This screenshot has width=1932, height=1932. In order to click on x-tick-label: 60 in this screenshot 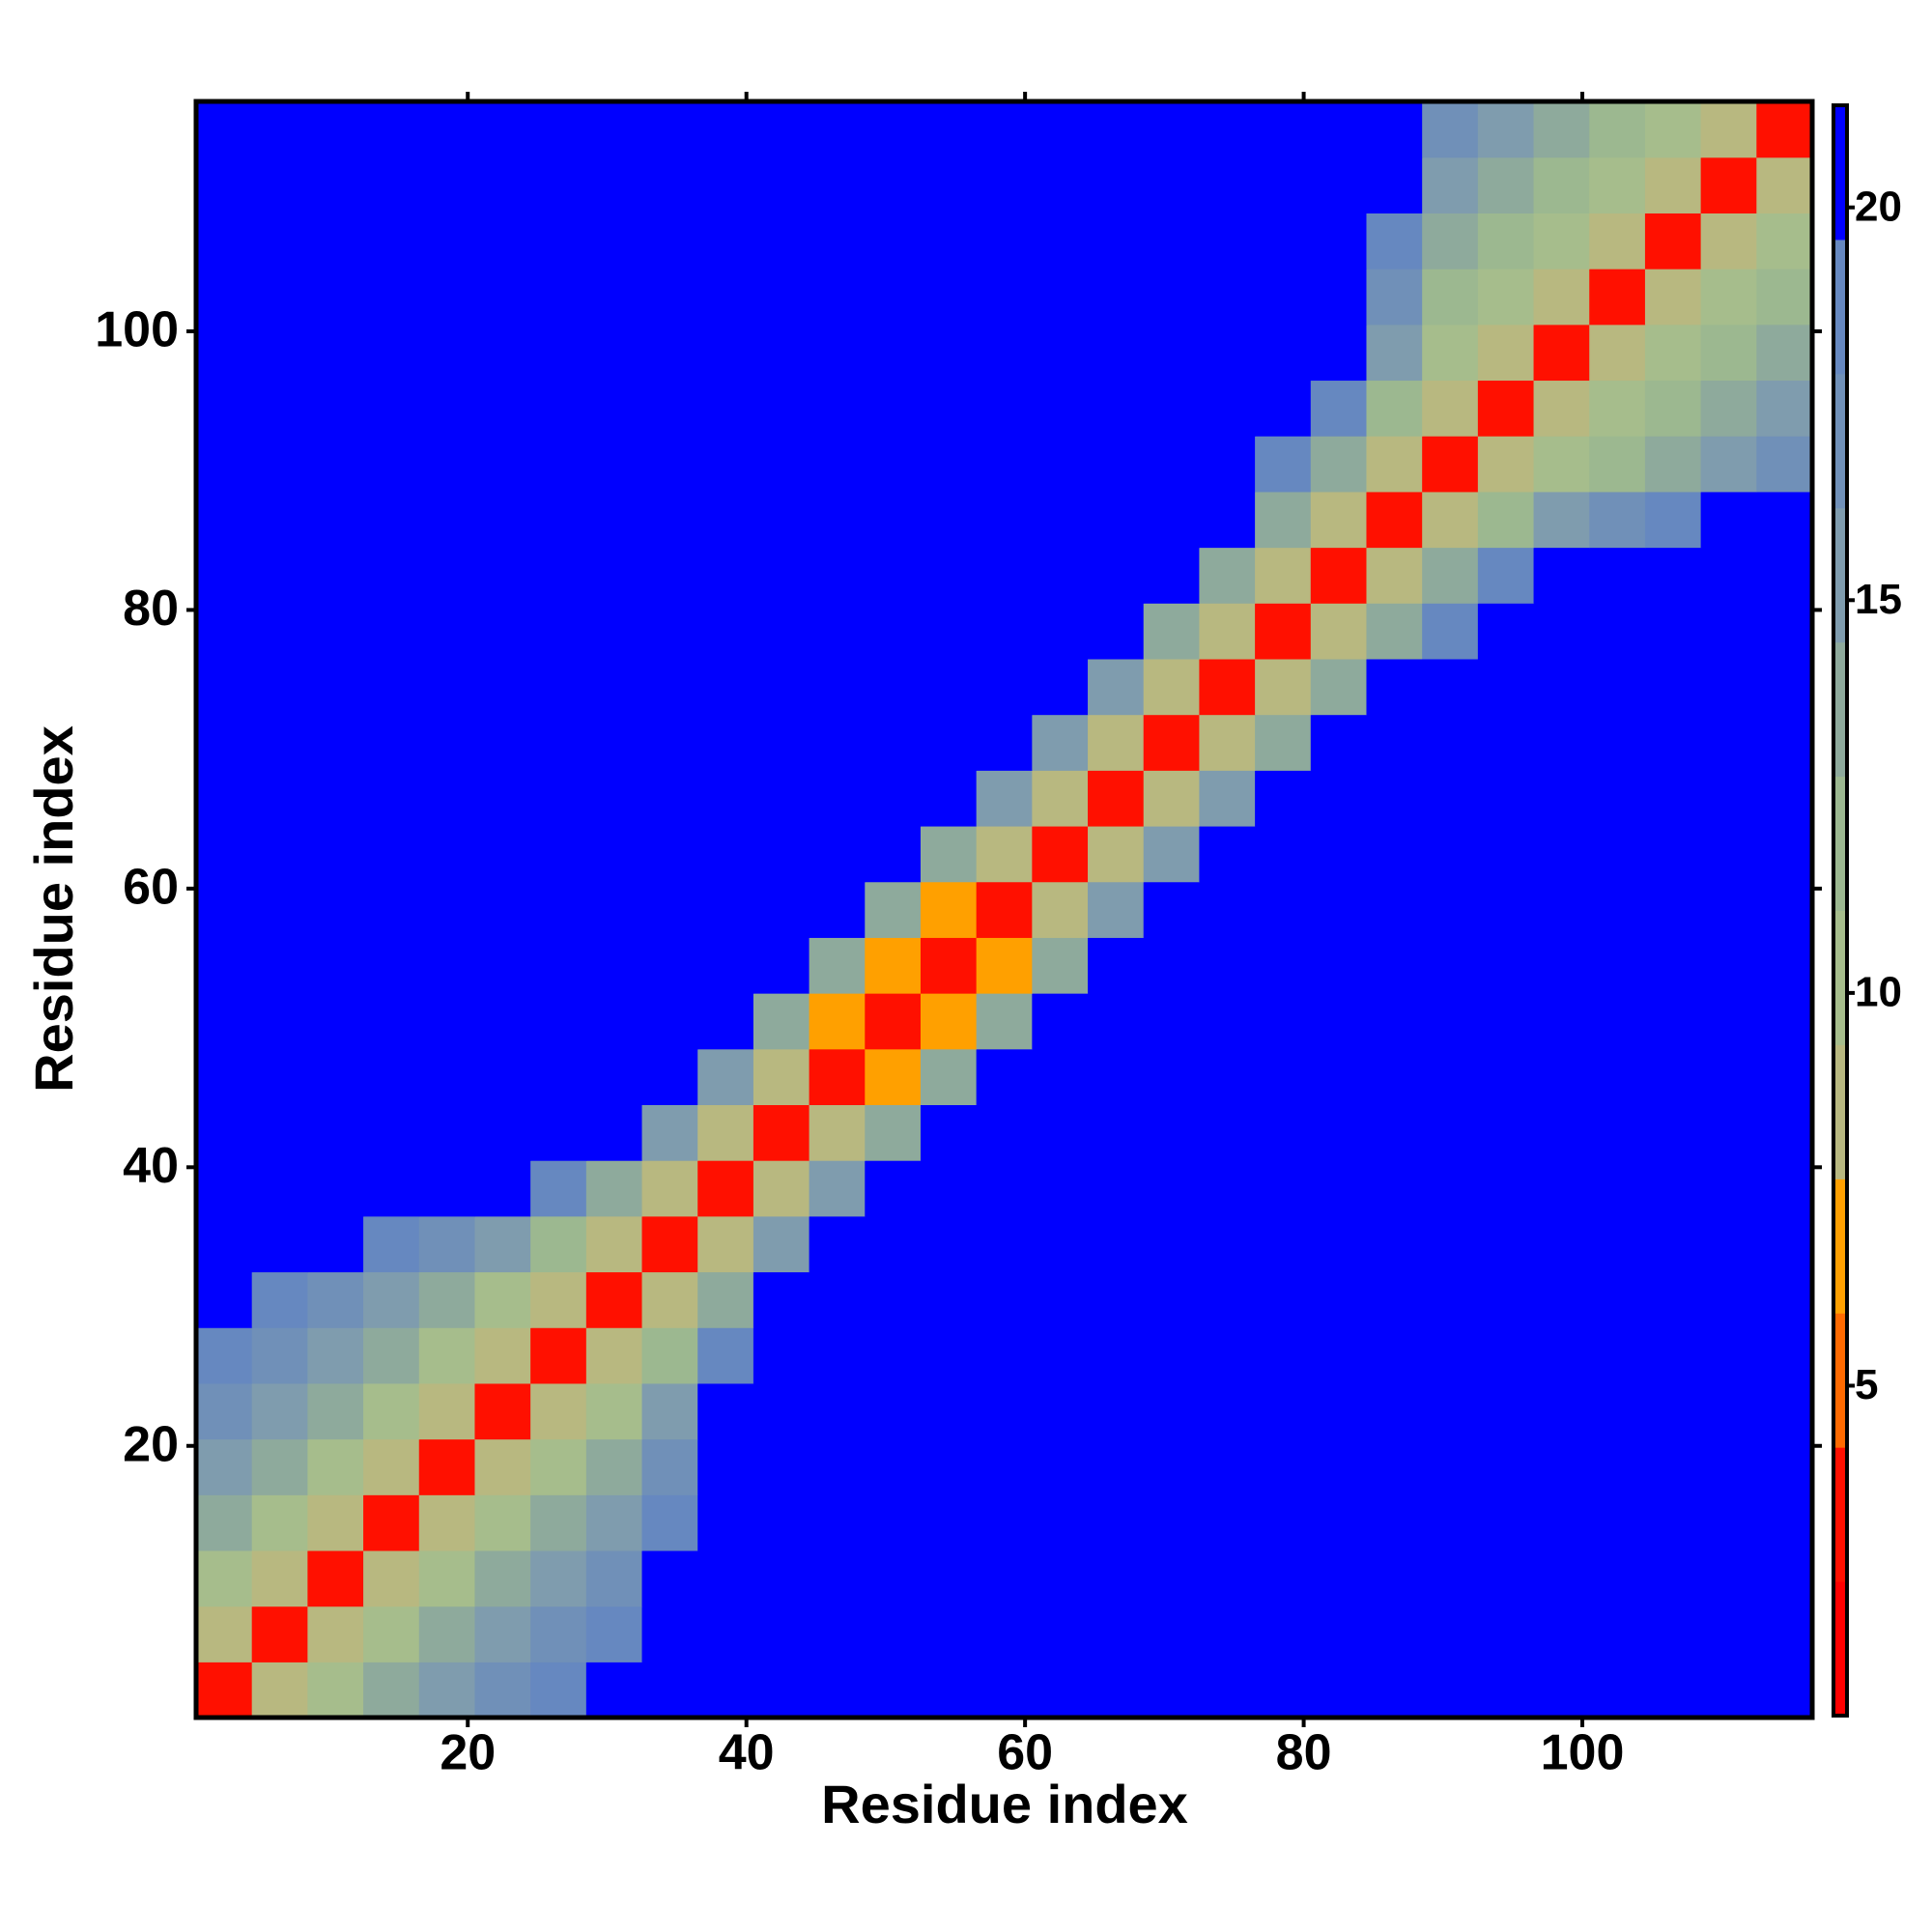, I will do `click(1025, 1753)`.